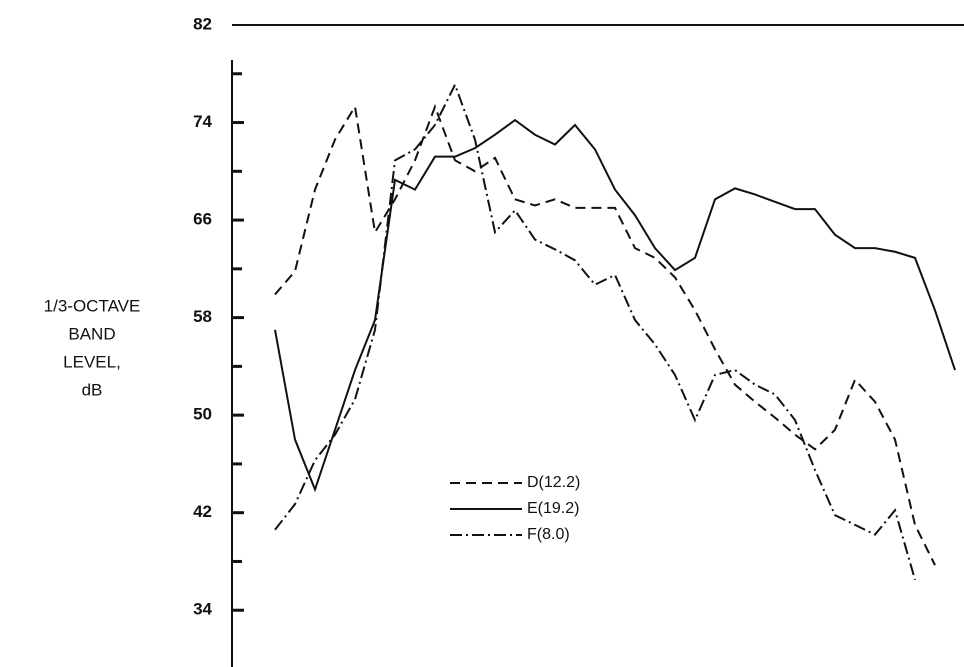 The width and height of the screenshot is (964, 667). I want to click on y-axis-label: dB, so click(92, 389).